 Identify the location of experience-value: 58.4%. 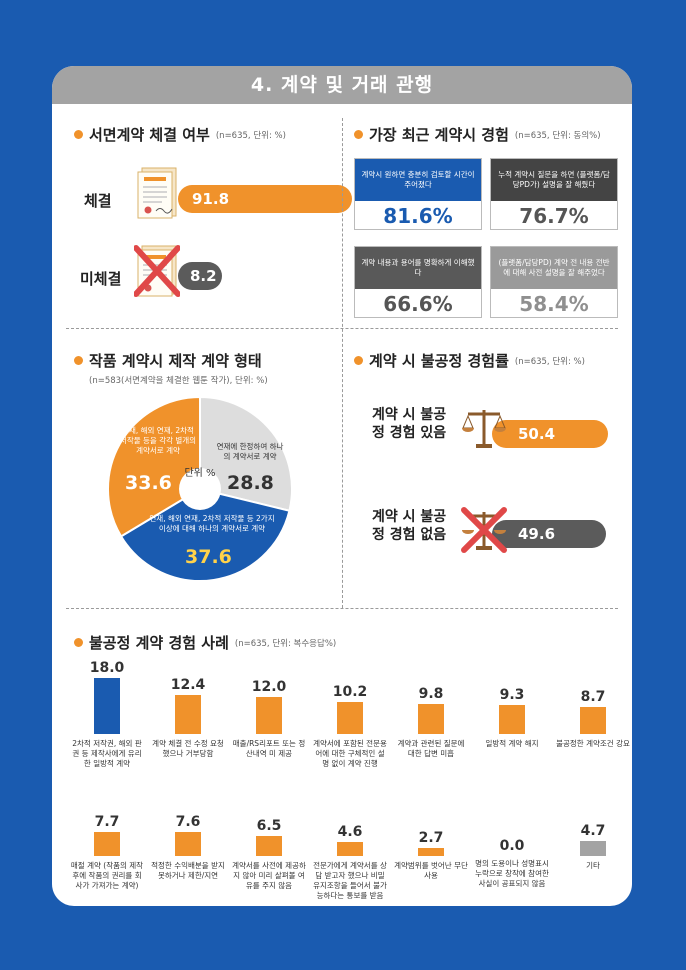
(554, 304).